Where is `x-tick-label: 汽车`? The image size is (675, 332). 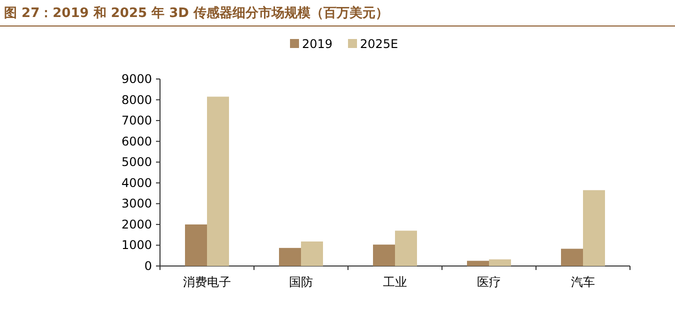 x-tick-label: 汽车 is located at coordinates (583, 282).